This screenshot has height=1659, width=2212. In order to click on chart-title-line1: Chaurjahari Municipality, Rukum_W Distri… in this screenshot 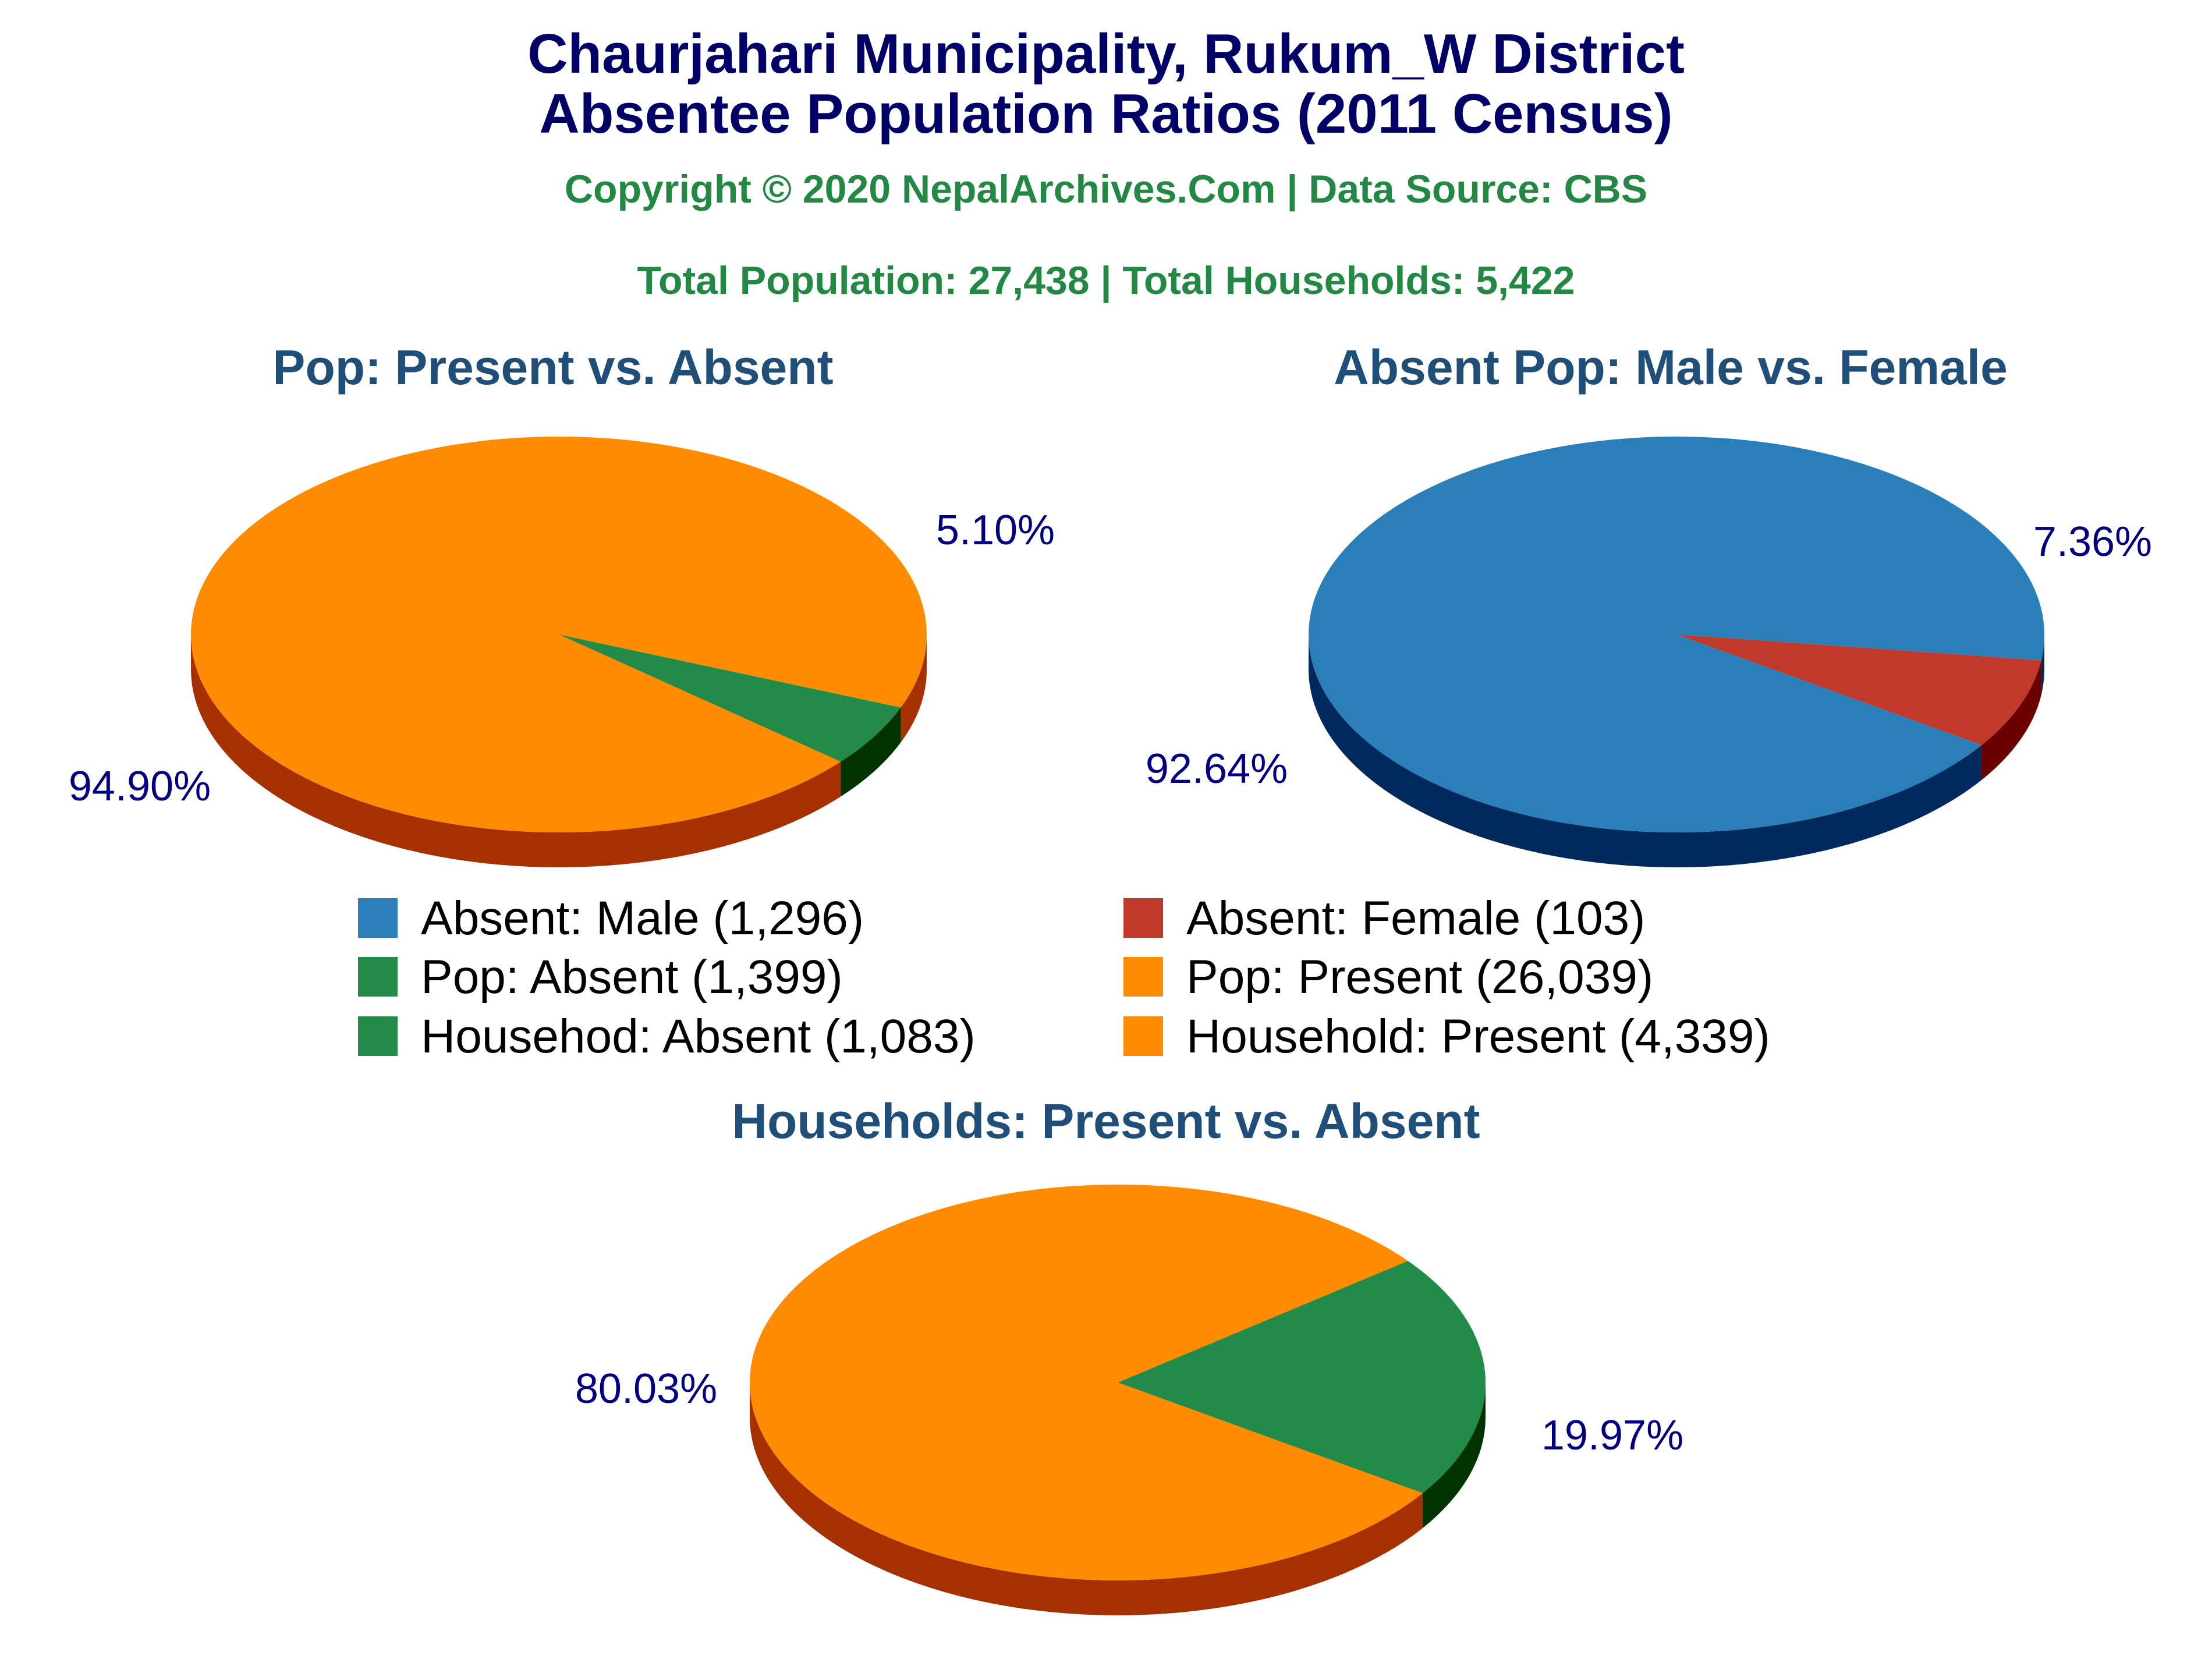, I will do `click(1106, 54)`.